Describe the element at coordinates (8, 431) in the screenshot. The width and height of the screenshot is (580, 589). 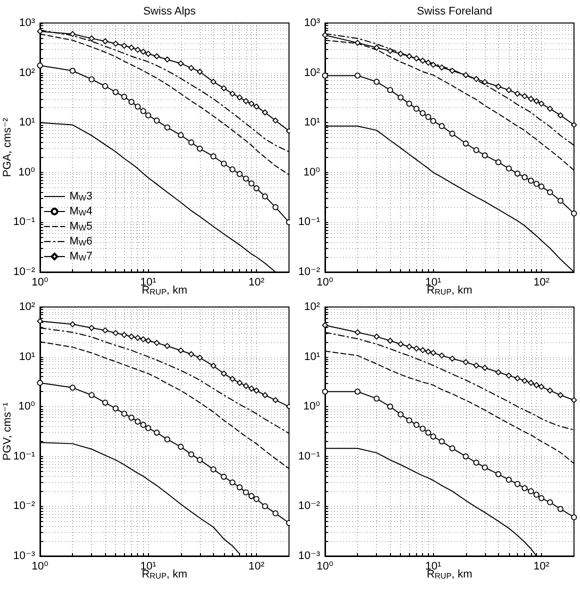
I see `y-axis-title: PGV, cms⁻¹` at that location.